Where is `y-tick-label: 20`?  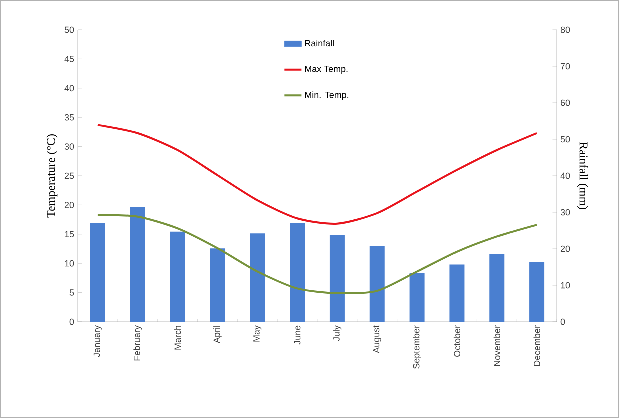
y-tick-label: 20 is located at coordinates (69, 205).